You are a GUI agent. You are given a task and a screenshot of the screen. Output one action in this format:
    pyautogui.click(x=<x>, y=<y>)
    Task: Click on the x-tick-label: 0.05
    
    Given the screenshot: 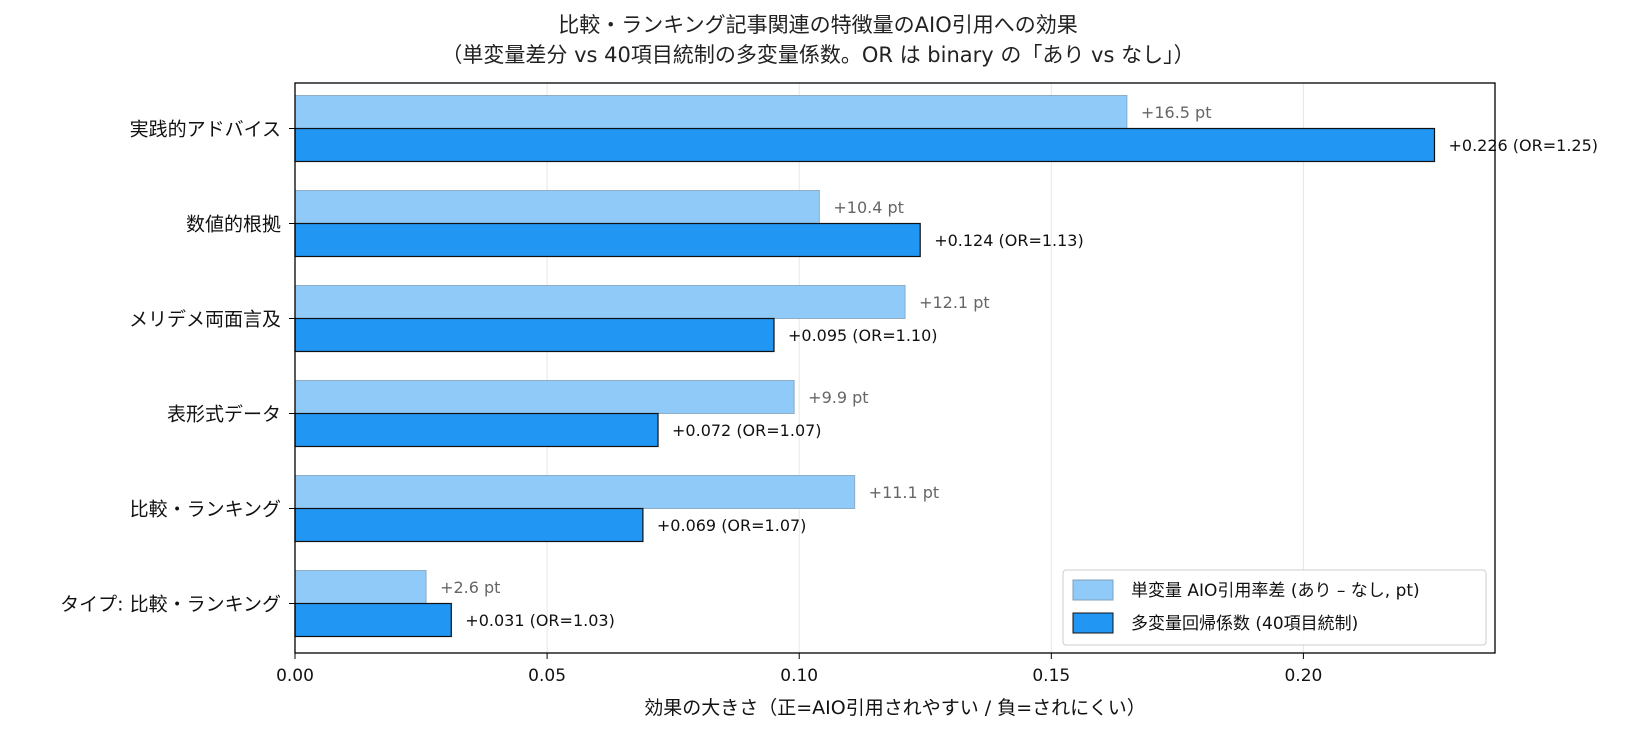 What is the action you would take?
    pyautogui.click(x=547, y=676)
    